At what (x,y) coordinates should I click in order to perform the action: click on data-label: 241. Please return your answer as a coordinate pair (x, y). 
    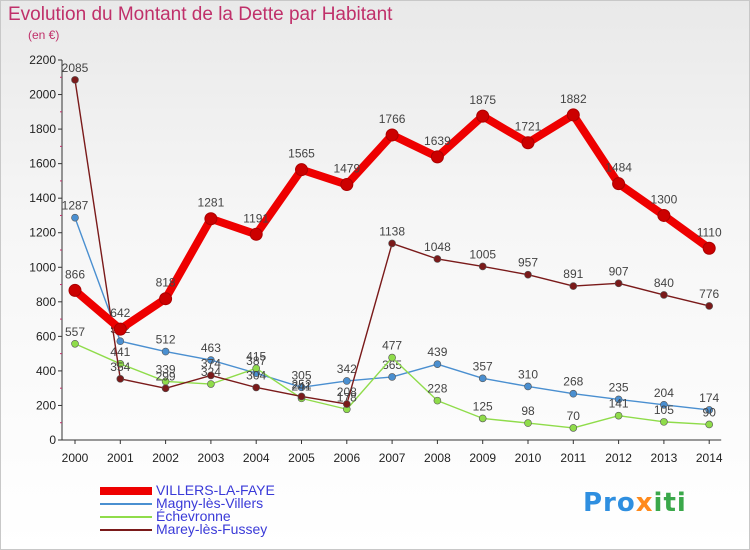
    Looking at the image, I should click on (301, 386).